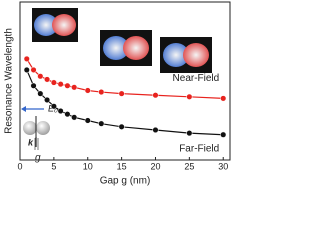 Image resolution: width=320 pixels, height=240 pixels. Describe the element at coordinates (223, 166) in the screenshot. I see `x-tick-label: 30` at that location.